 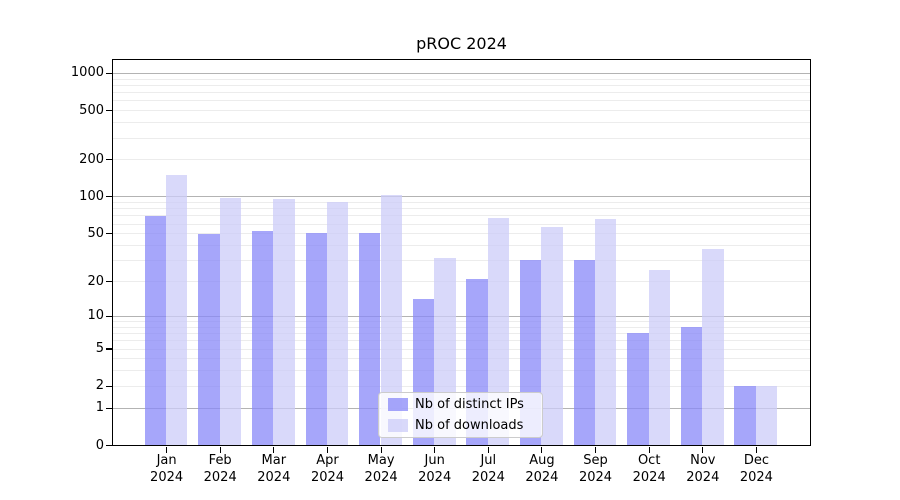 What do you see at coordinates (469, 404) in the screenshot?
I see `legend-label-distinct-ips: Nb of distinct IPs` at bounding box center [469, 404].